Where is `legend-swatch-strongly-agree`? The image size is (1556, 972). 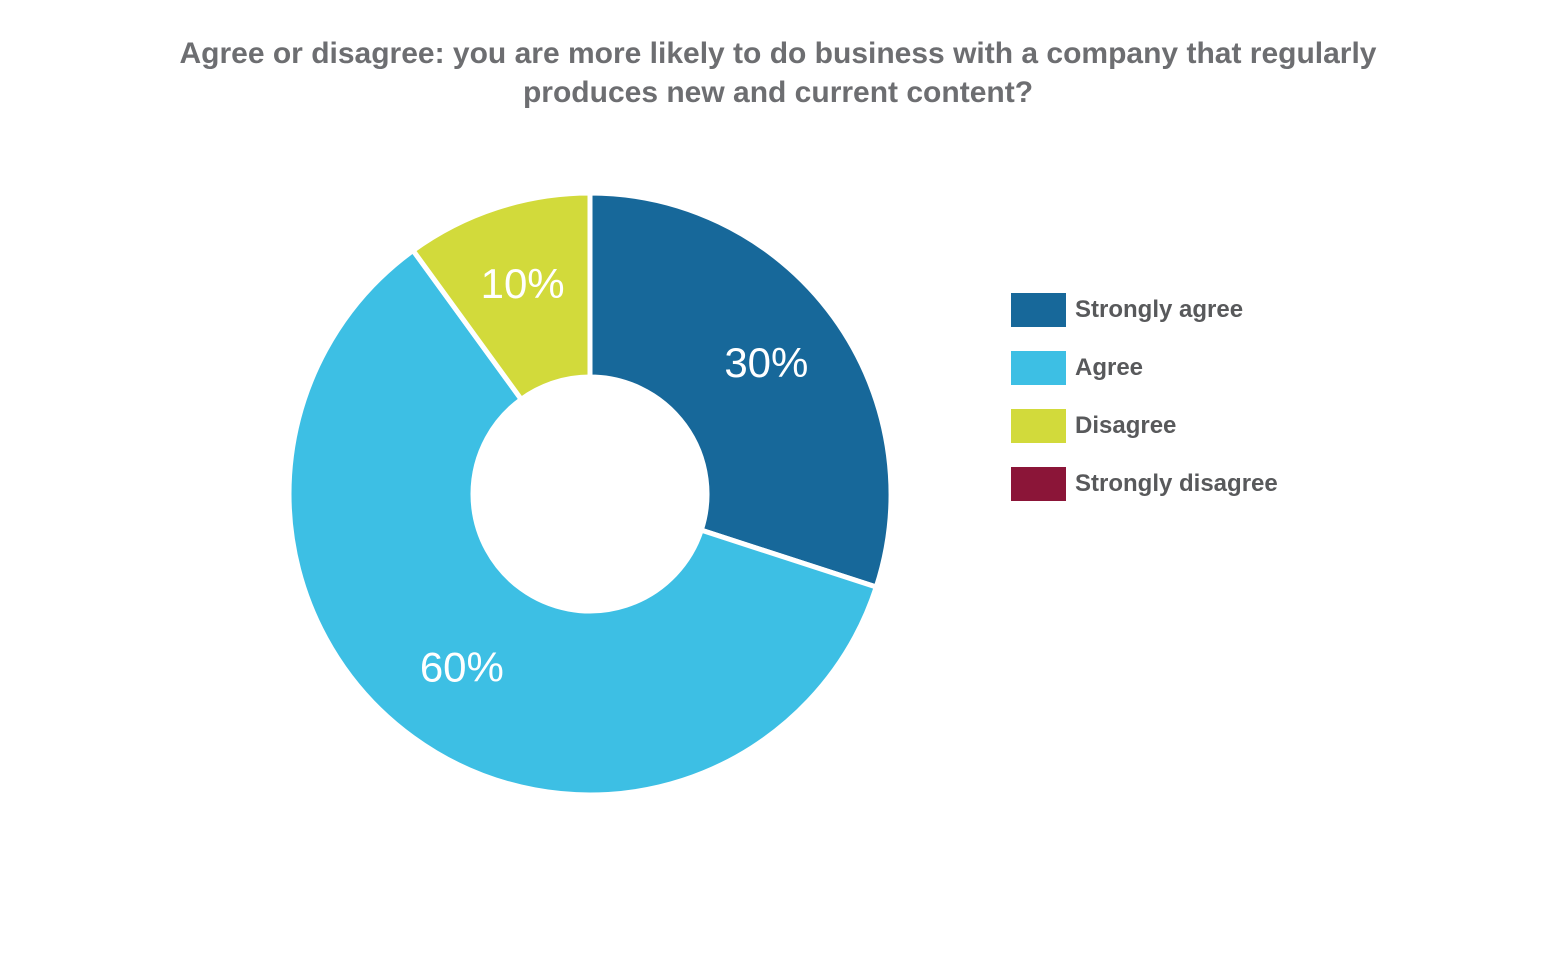
legend-swatch-strongly-agree is located at coordinates (1038, 310).